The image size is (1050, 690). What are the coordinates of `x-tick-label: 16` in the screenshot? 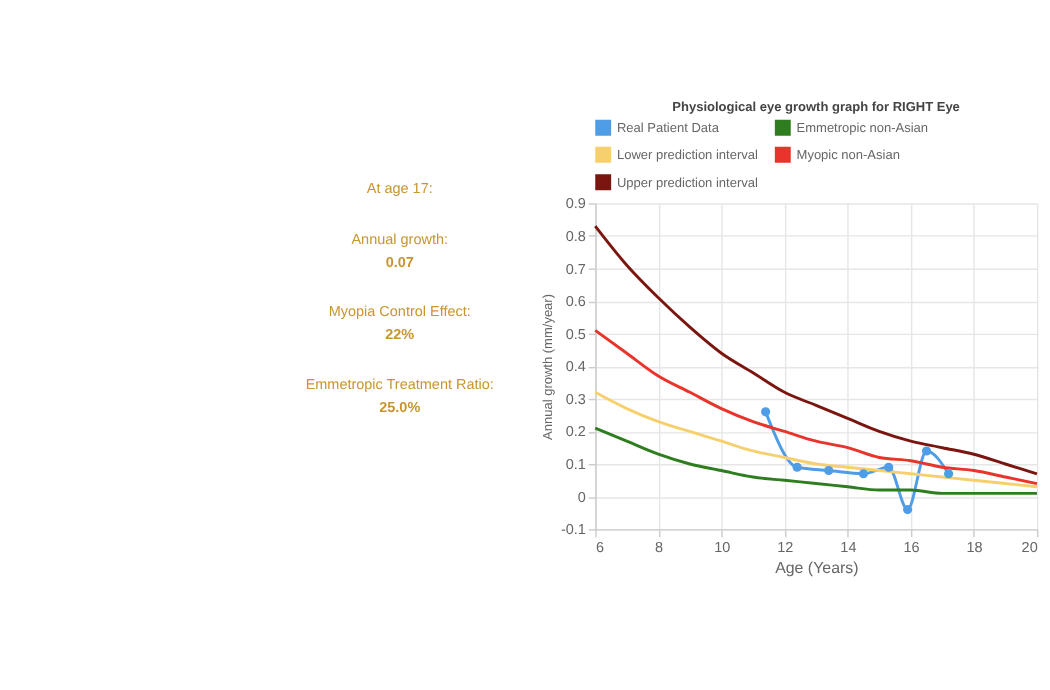 It's located at (911, 546).